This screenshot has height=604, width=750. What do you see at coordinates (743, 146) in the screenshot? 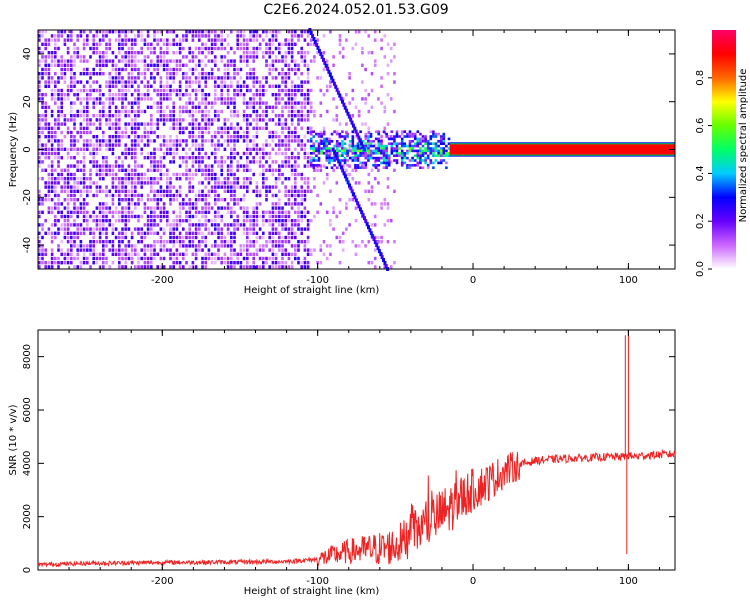
I see `colorbar-label: Normalized spectral amplitude` at bounding box center [743, 146].